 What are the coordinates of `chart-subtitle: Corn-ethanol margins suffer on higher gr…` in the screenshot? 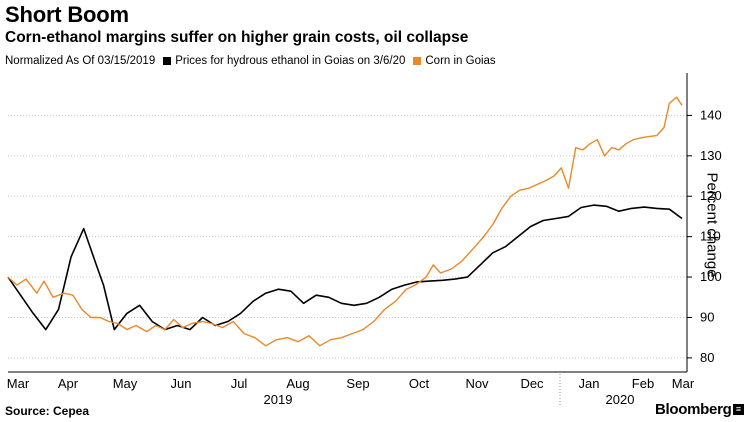 It's located at (237, 37).